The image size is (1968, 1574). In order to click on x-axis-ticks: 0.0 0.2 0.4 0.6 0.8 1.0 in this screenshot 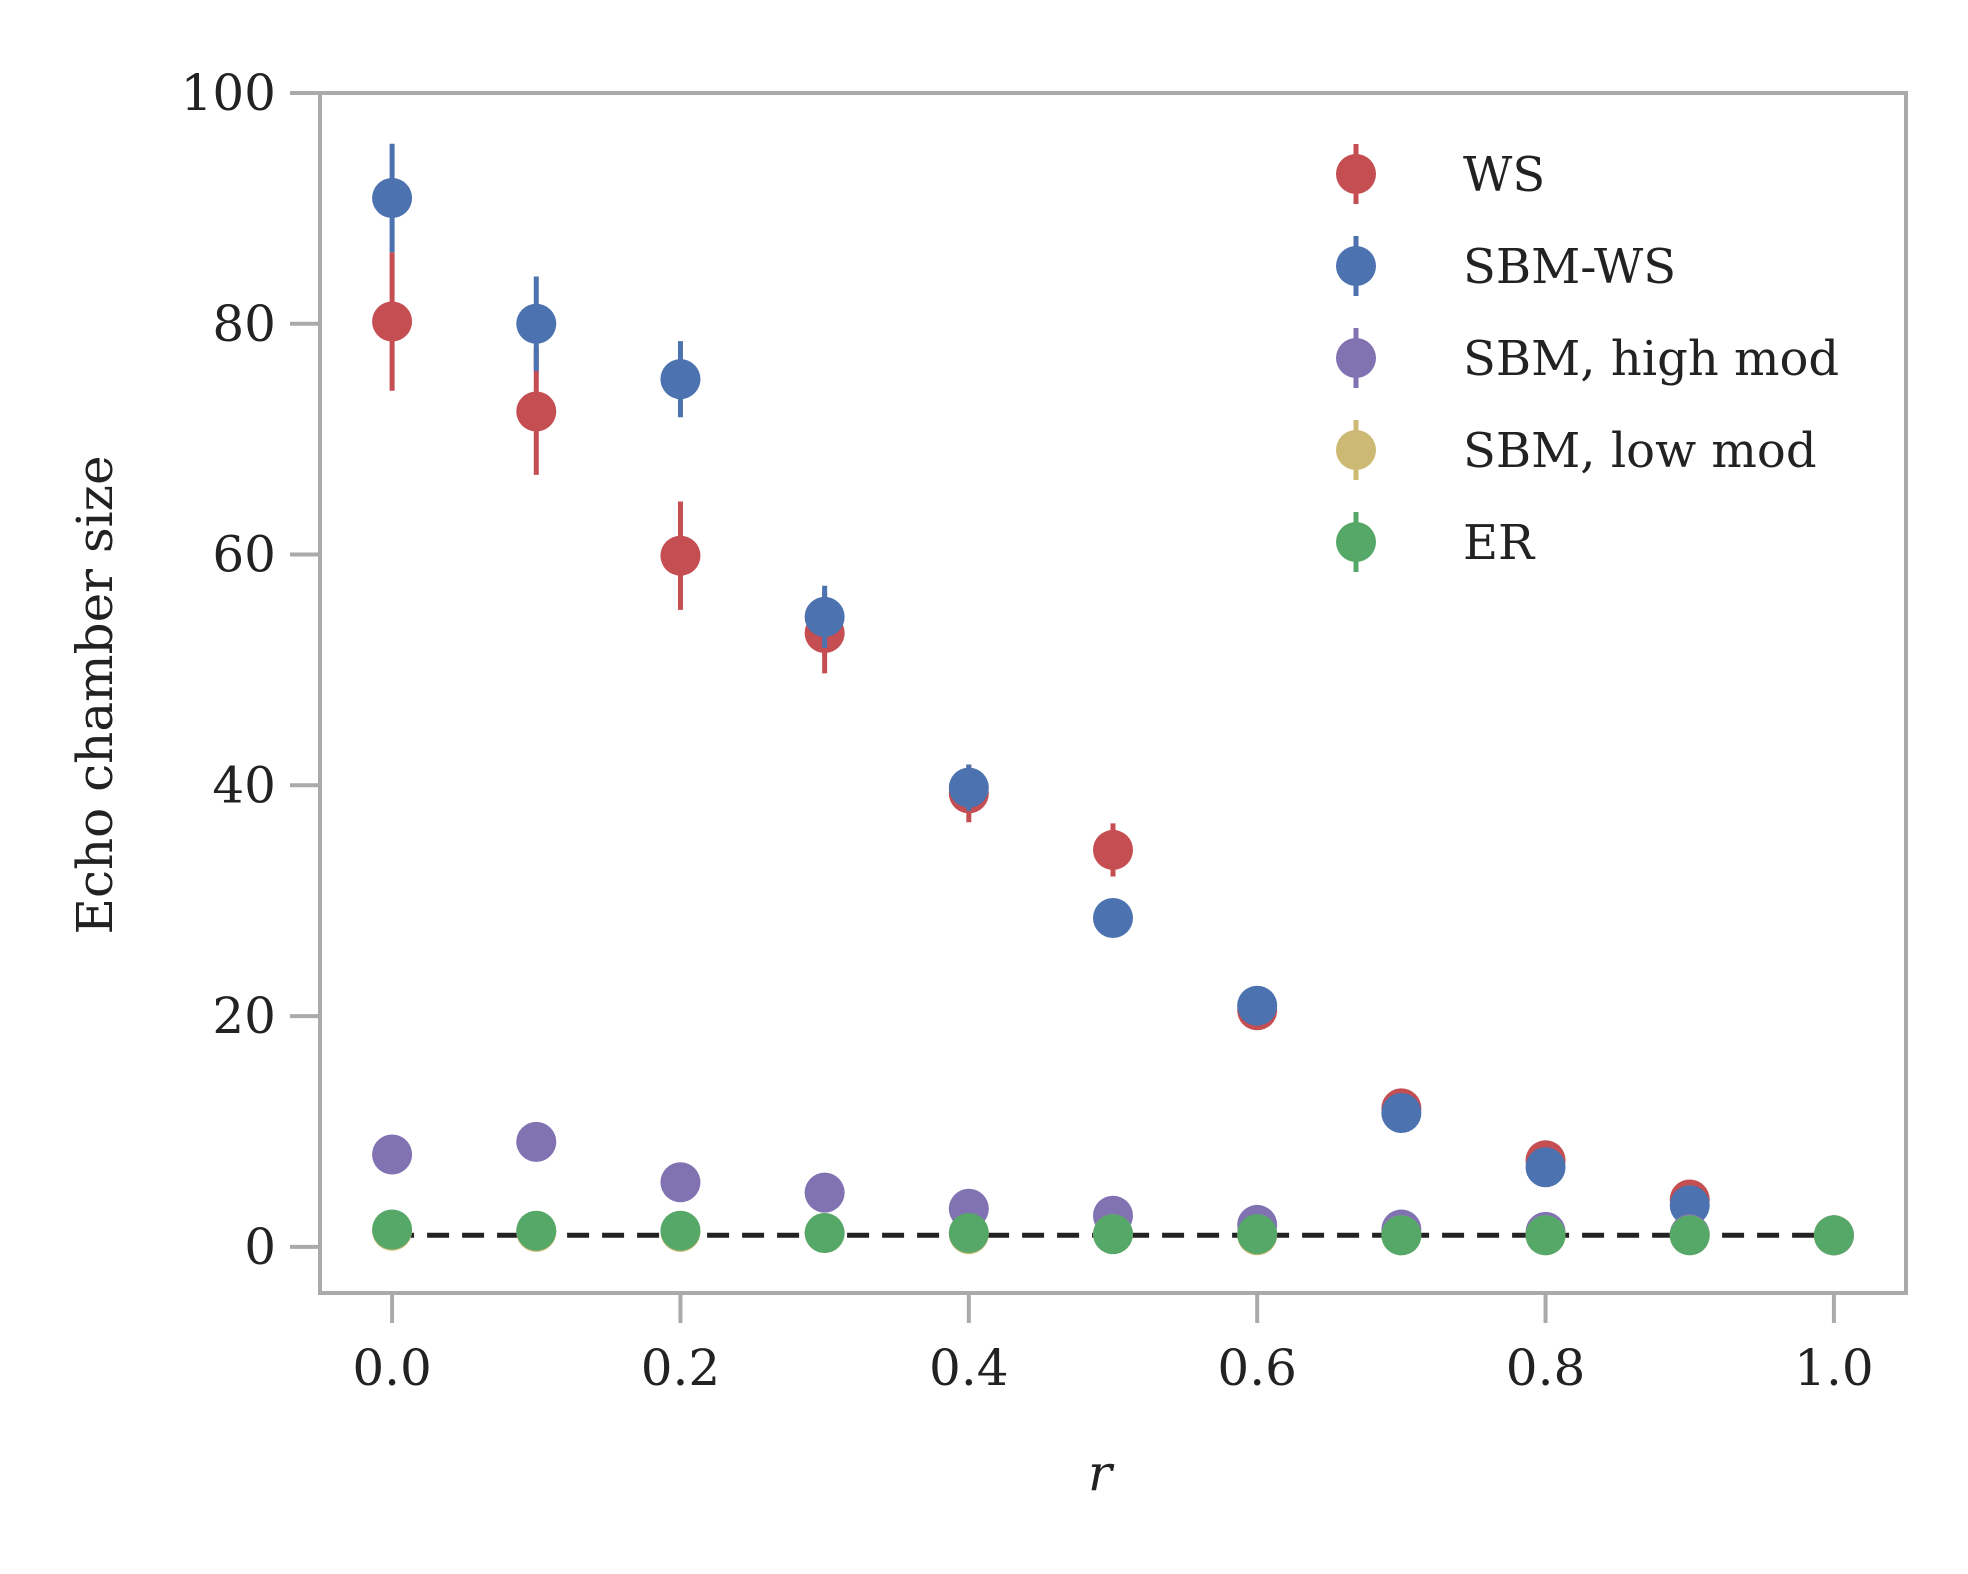, I will do `click(1113, 1345)`.